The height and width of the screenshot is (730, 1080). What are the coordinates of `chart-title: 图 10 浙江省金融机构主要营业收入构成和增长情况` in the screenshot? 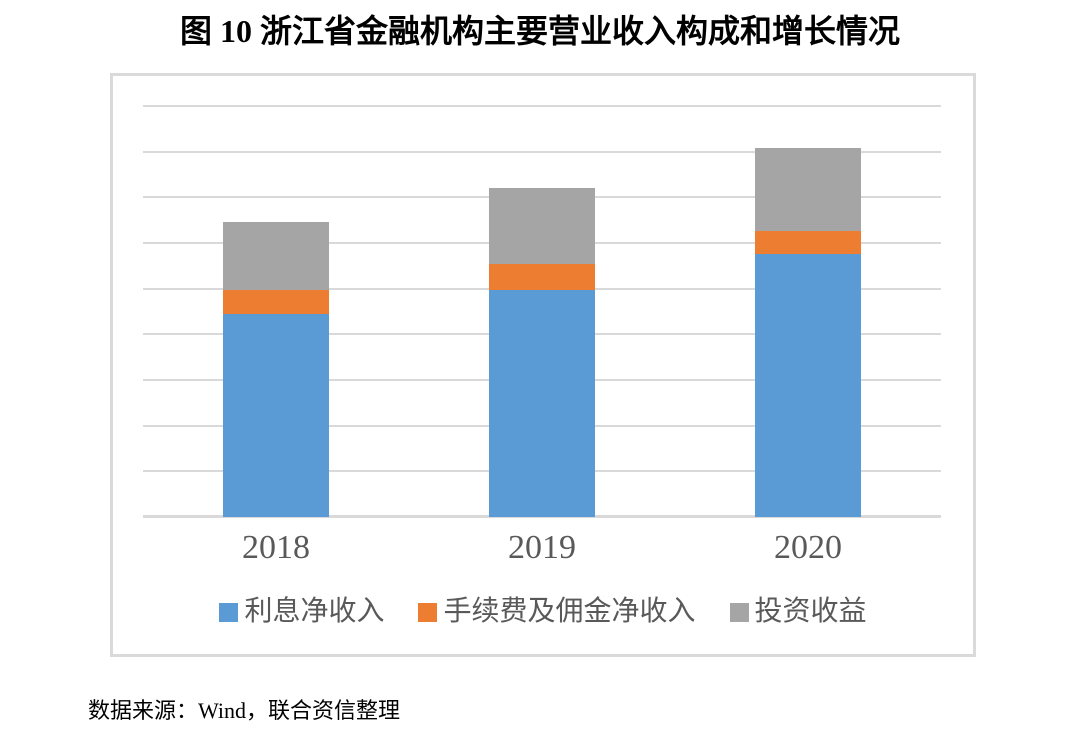 It's located at (539, 31).